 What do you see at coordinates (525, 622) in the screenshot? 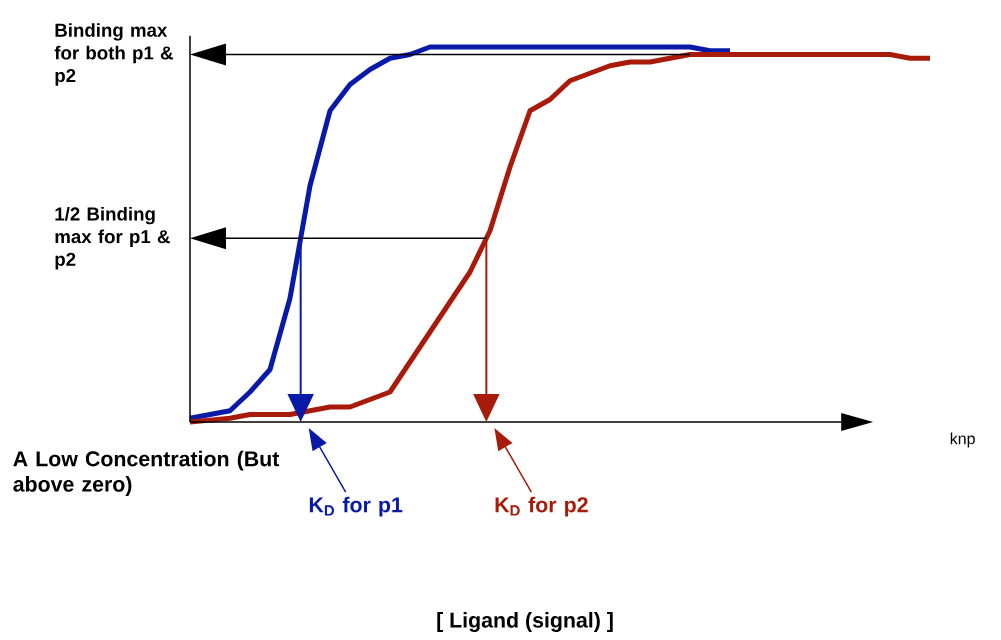
I see `text: [ Ligand (signal) ]` at bounding box center [525, 622].